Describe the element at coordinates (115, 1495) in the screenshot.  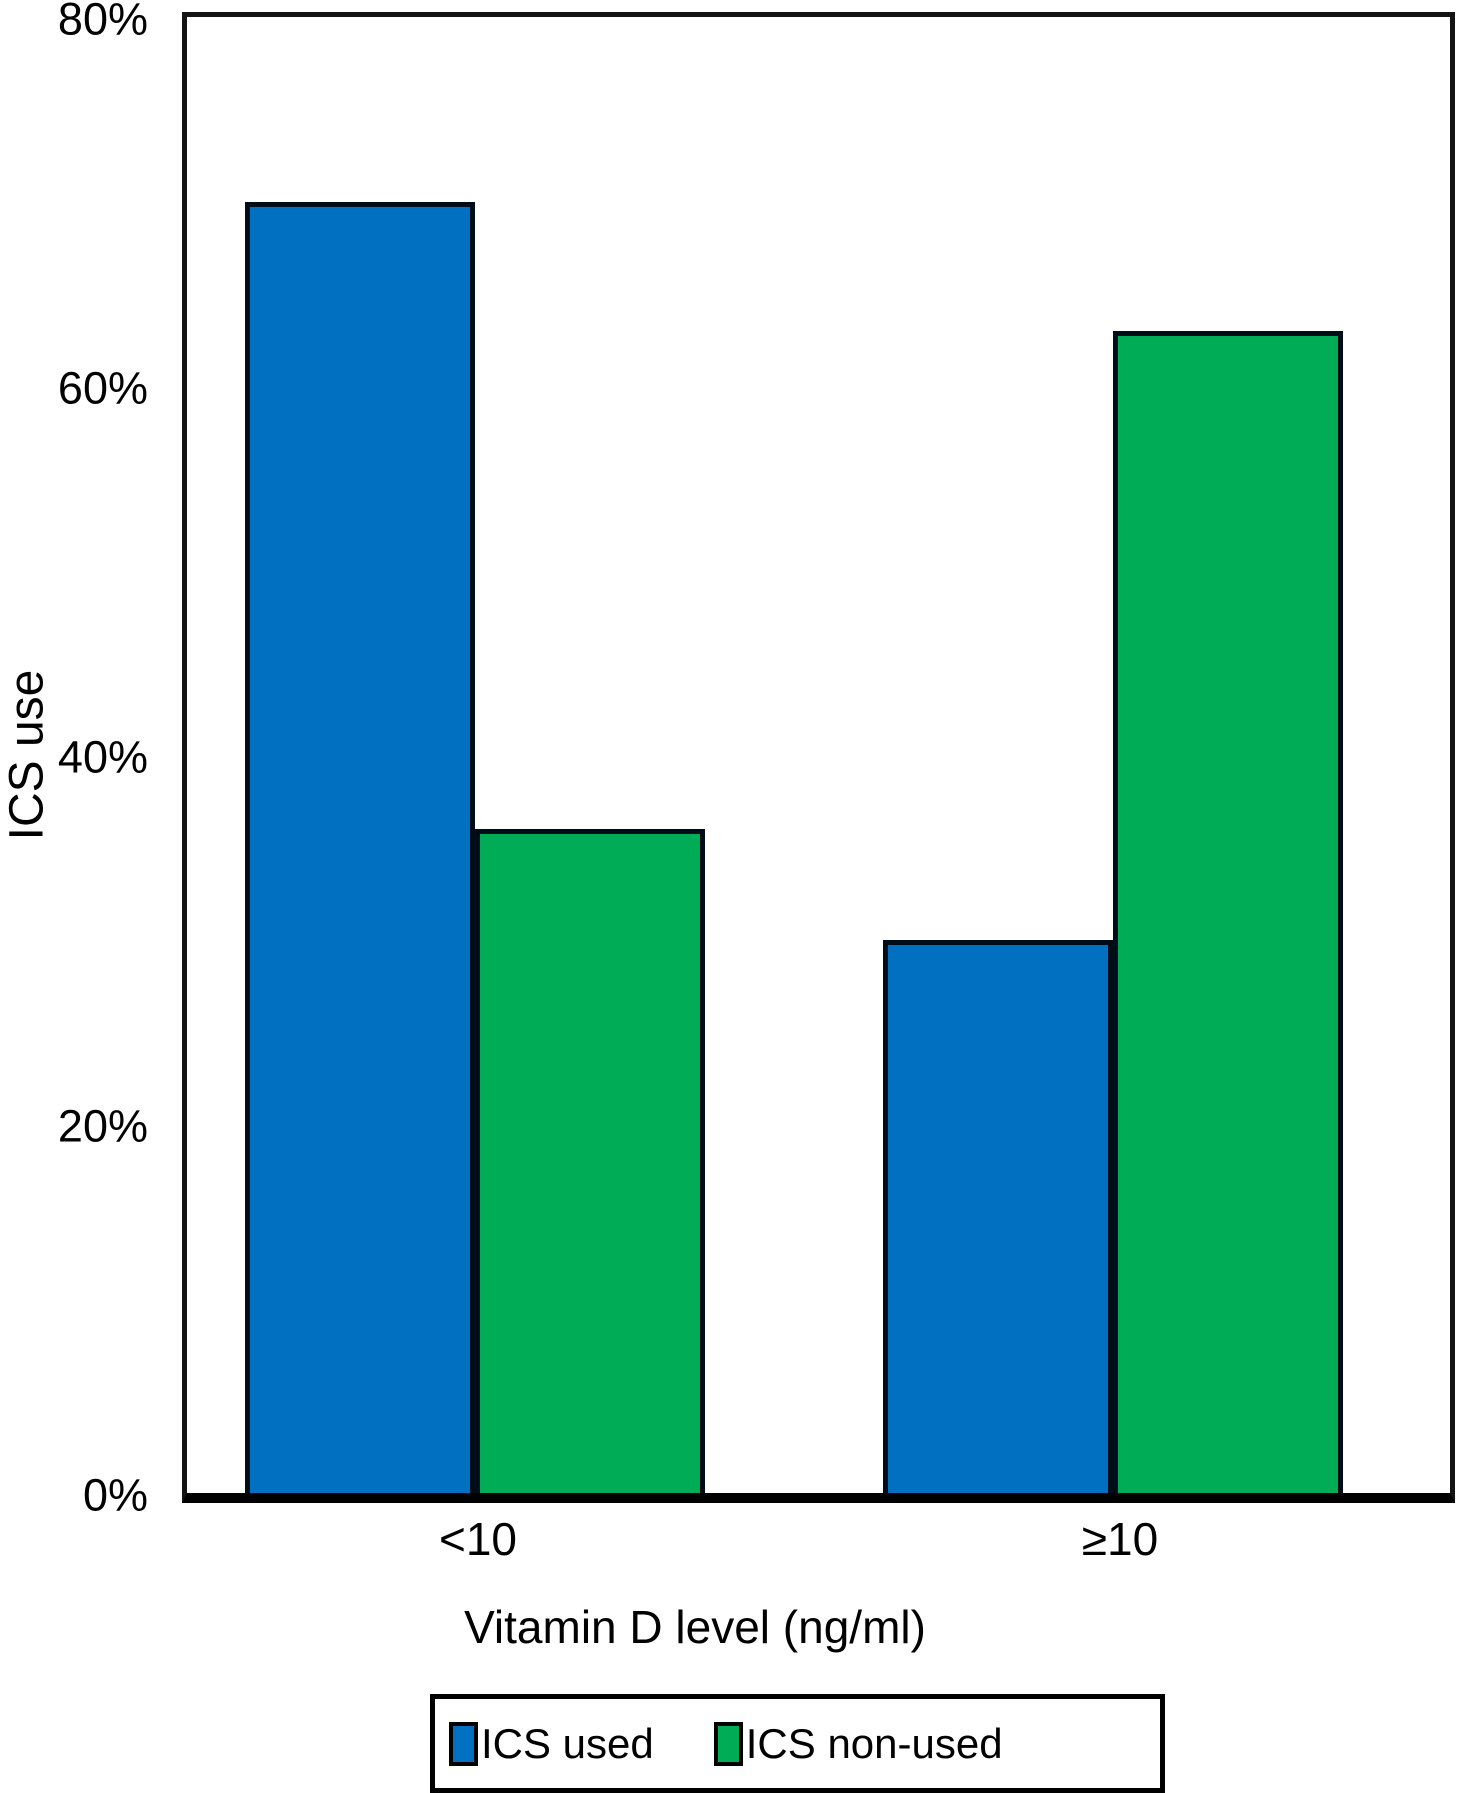
I see `y-tick-label: 0%` at that location.